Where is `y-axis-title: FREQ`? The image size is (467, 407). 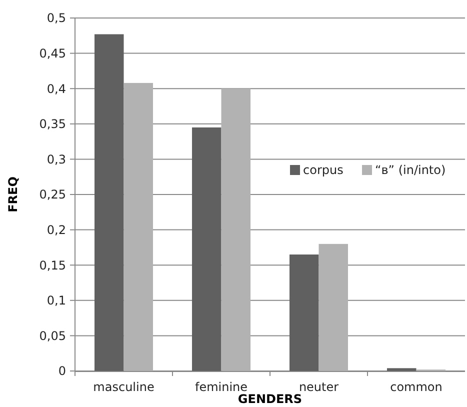 y-axis-title: FREQ is located at coordinates (13, 194).